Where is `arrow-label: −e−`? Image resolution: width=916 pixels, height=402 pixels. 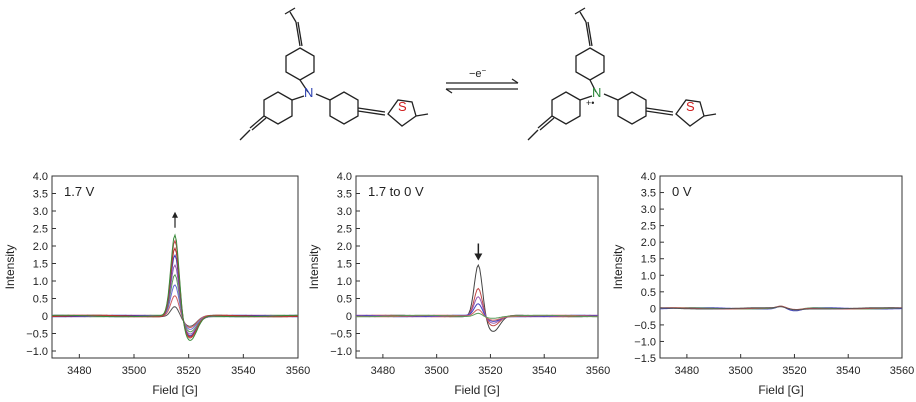 arrow-label: −e− is located at coordinates (478, 73).